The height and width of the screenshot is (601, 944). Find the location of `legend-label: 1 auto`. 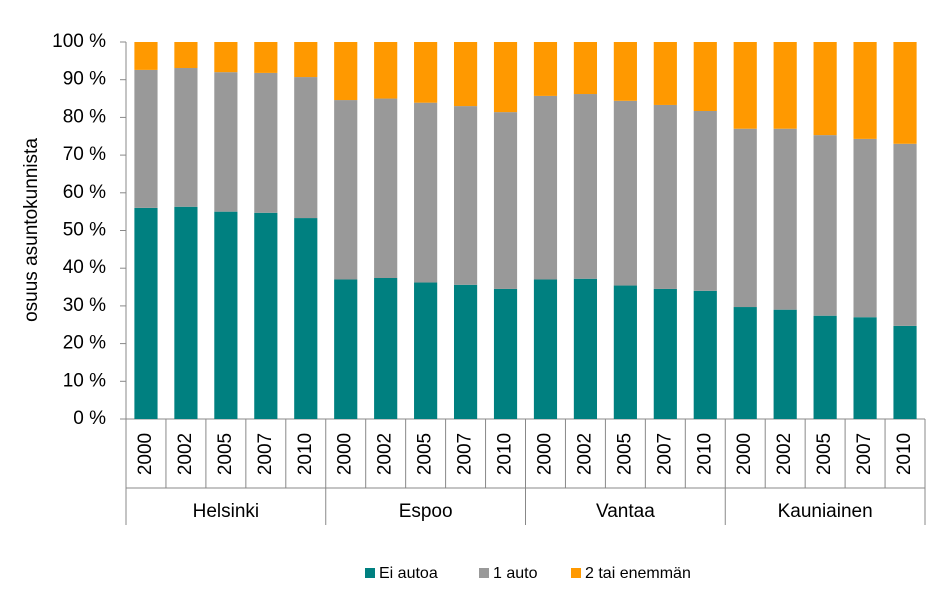

legend-label: 1 auto is located at coordinates (515, 573).